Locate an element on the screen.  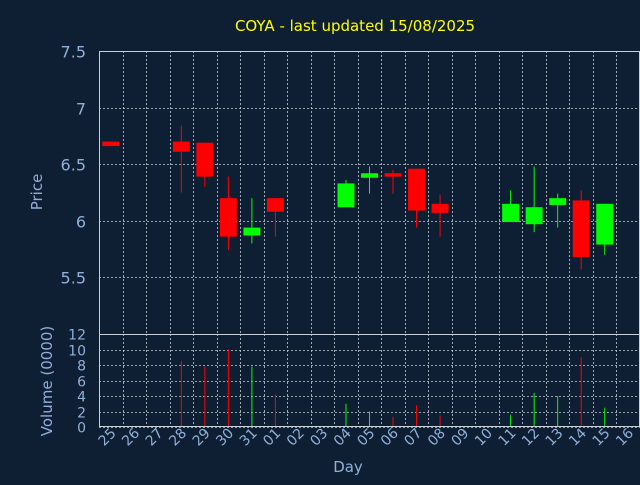
day-tick-label: 12 is located at coordinates (531, 438).